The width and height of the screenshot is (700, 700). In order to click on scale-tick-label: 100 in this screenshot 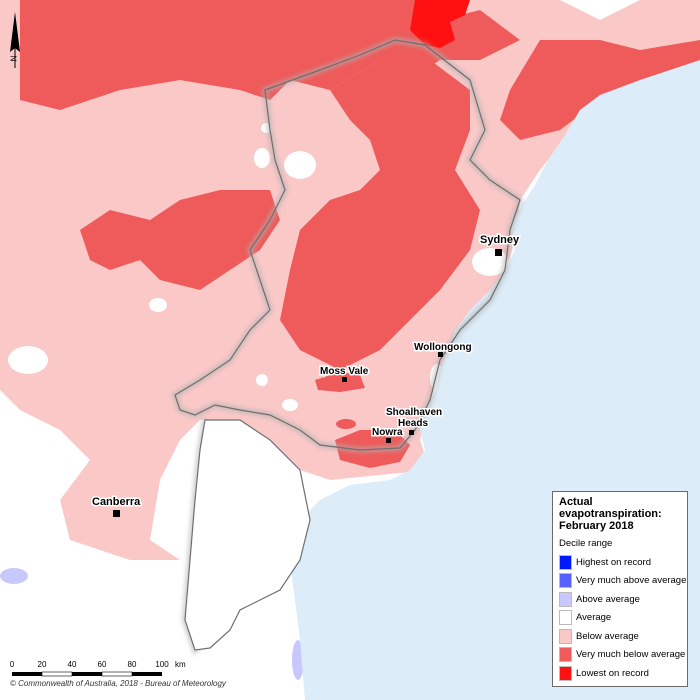, I will do `click(162, 664)`.